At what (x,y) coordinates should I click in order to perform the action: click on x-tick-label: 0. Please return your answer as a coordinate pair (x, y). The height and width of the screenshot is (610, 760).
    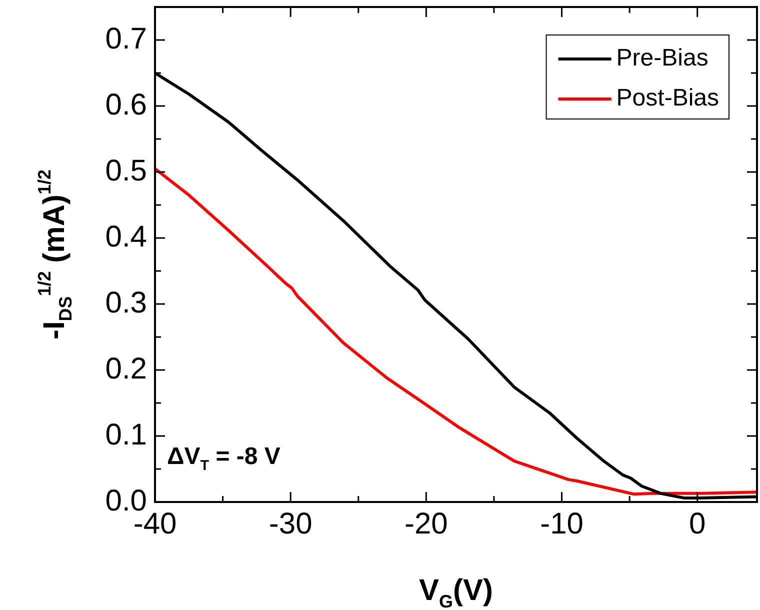
    Looking at the image, I should click on (697, 523).